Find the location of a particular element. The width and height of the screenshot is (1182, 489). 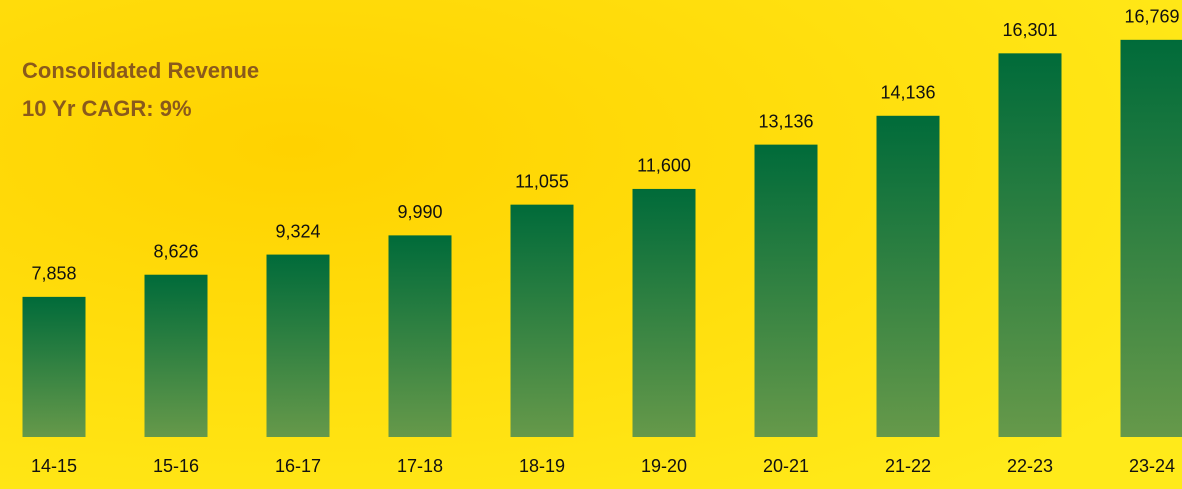

x-tick-label: 23-24 is located at coordinates (1152, 466).